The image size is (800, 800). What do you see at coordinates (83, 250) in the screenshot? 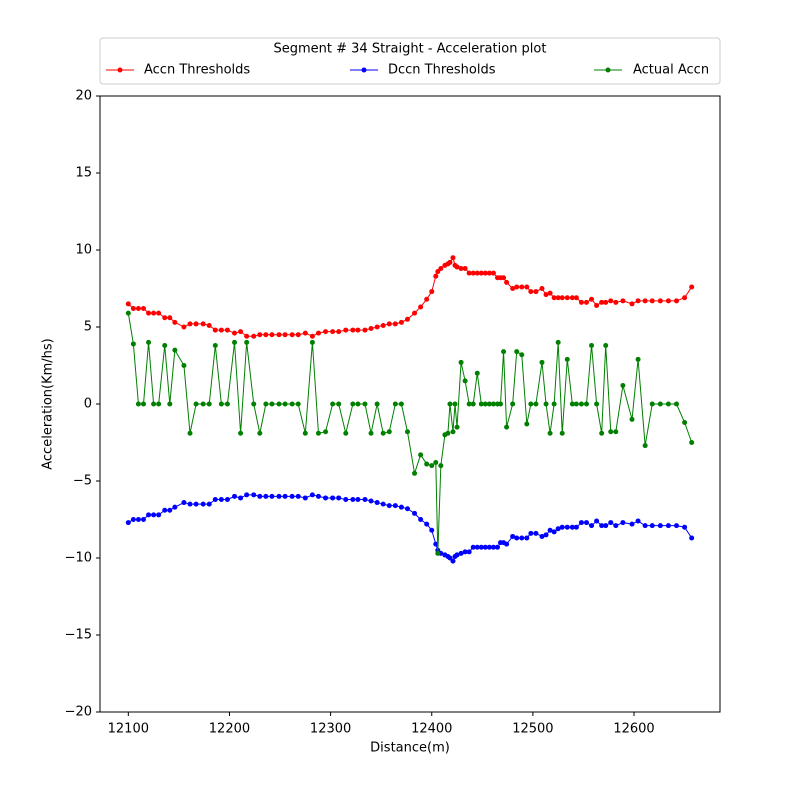
I see `y-tick-label: 10` at bounding box center [83, 250].